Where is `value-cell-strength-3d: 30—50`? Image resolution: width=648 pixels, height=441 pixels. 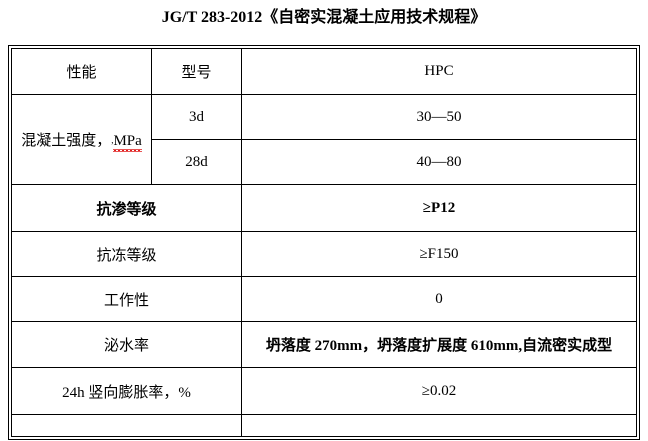
value-cell-strength-3d: 30—50 is located at coordinates (439, 117).